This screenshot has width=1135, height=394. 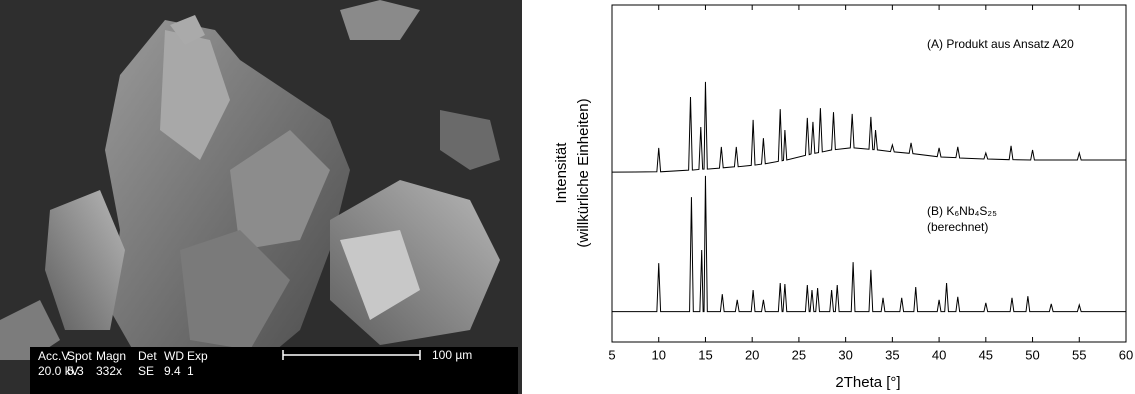 I want to click on annotation: (berechnet), so click(x=957, y=227).